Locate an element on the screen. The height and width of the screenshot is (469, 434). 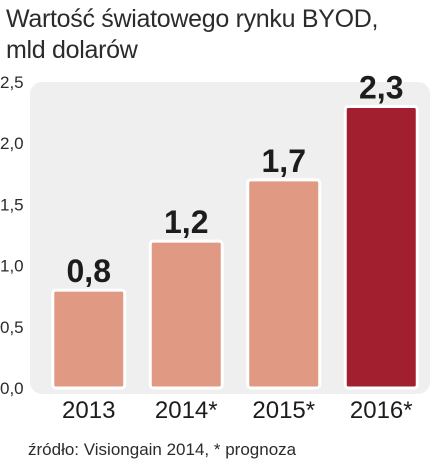
x-tick-label: 2014* is located at coordinates (186, 410).